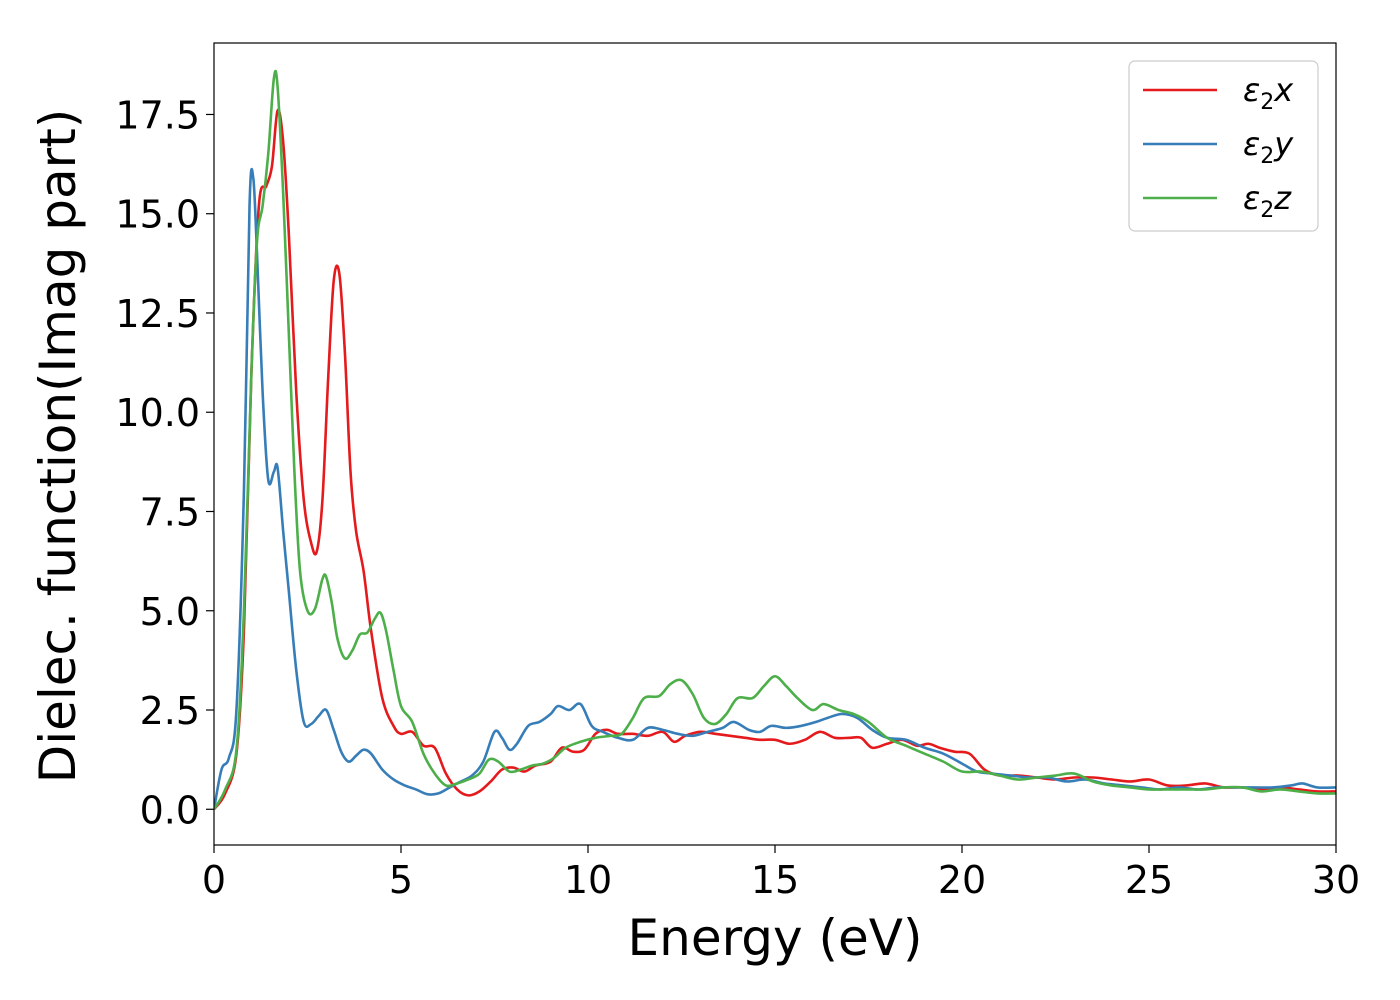 This screenshot has height=1000, width=1400. What do you see at coordinates (588, 880) in the screenshot?
I see `x-tick-label: 10` at bounding box center [588, 880].